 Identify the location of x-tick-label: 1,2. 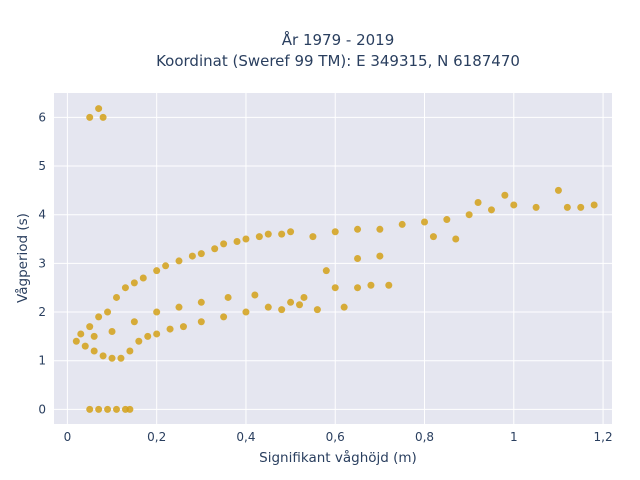
(603, 437).